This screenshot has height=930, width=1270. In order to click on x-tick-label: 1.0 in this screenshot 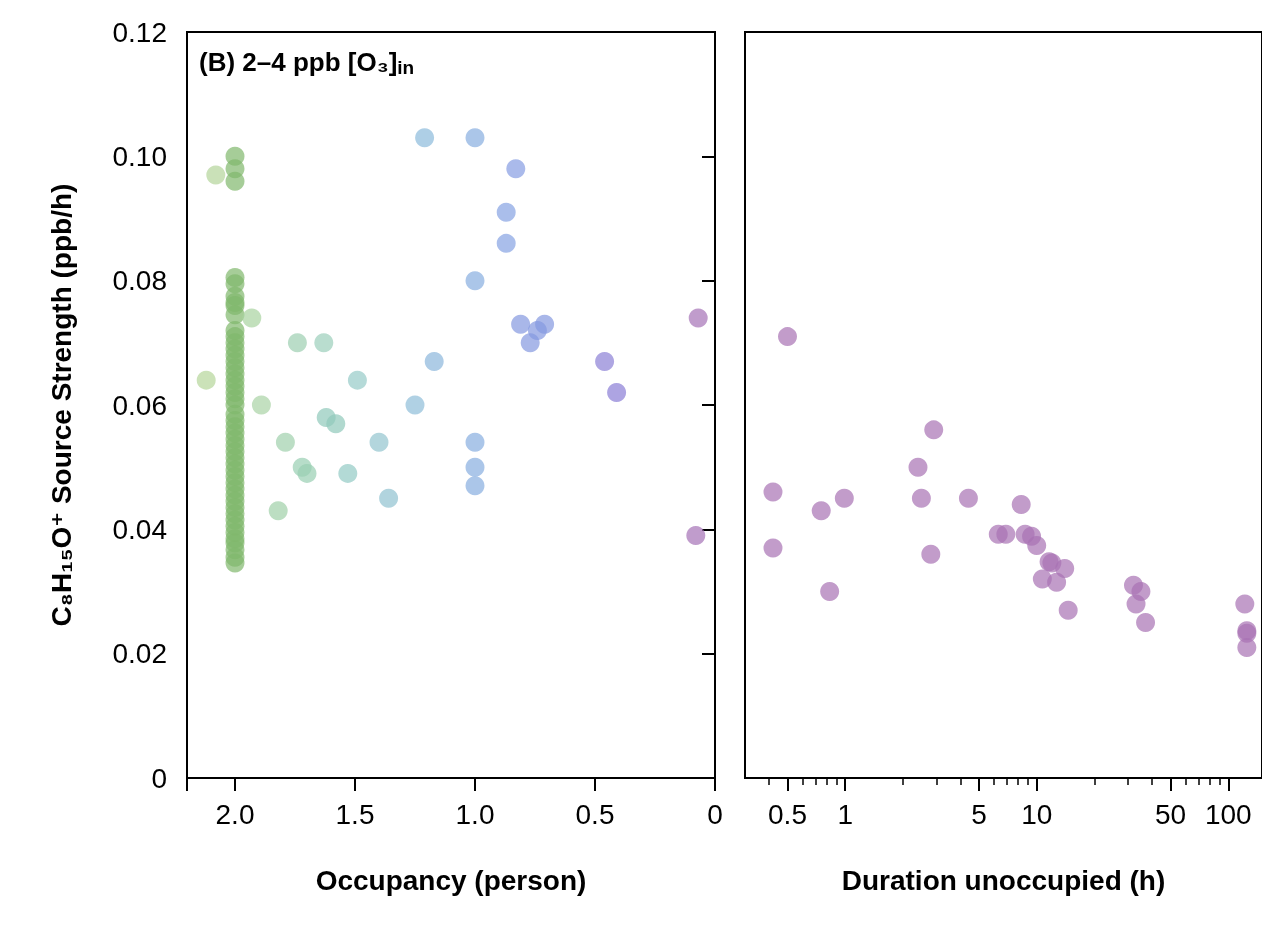, I will do `click(475, 814)`.